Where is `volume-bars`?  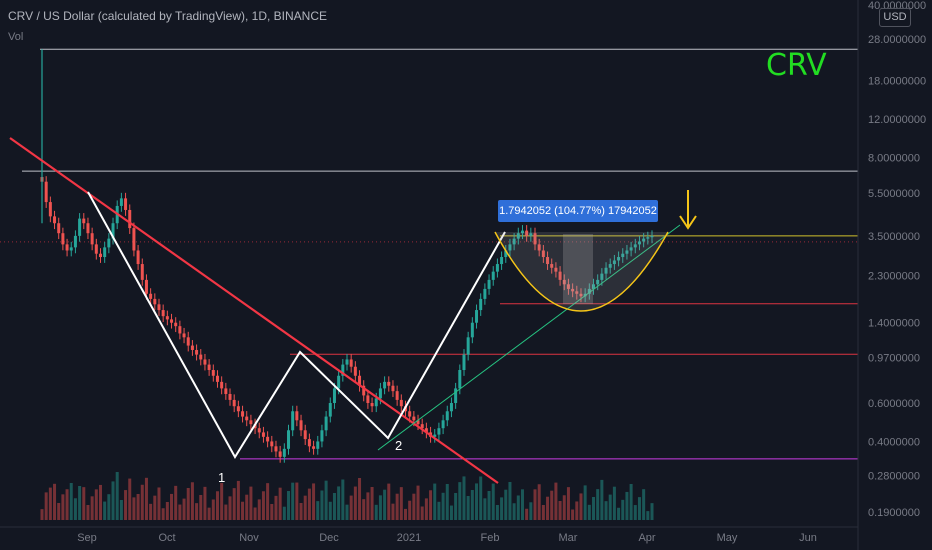 volume-bars is located at coordinates (347, 496).